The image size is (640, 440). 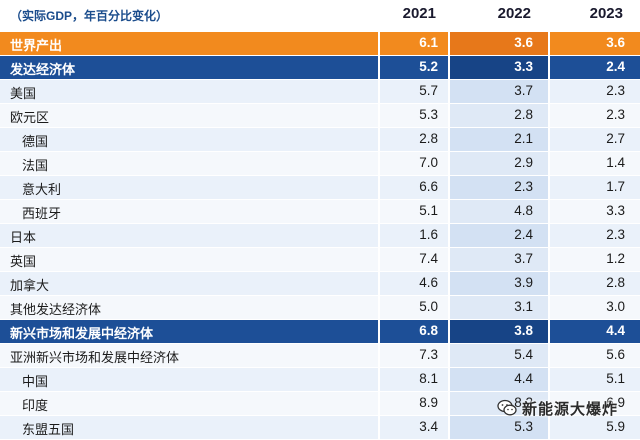 I want to click on table-row: 英国 7.4 3.7 1.2, so click(x=320, y=260).